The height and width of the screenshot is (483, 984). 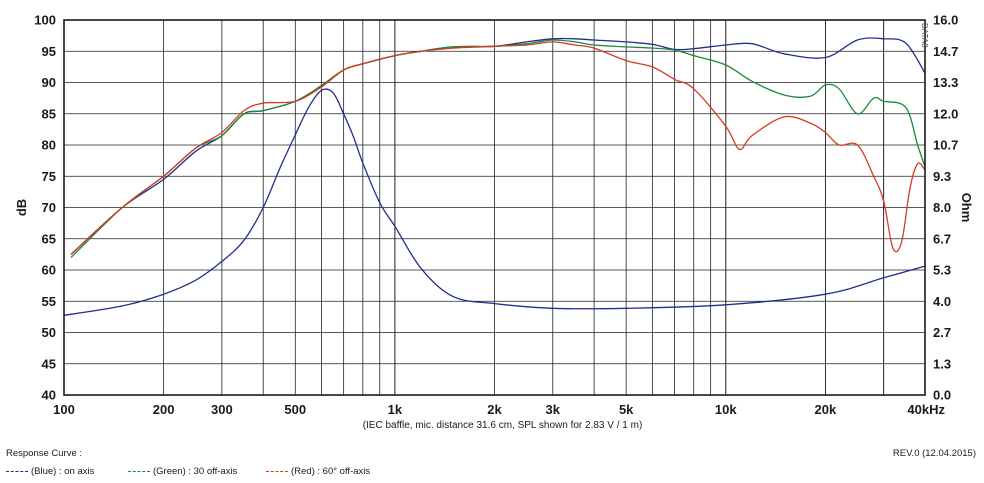 What do you see at coordinates (49, 301) in the screenshot?
I see `y-left-tick-label: 55` at bounding box center [49, 301].